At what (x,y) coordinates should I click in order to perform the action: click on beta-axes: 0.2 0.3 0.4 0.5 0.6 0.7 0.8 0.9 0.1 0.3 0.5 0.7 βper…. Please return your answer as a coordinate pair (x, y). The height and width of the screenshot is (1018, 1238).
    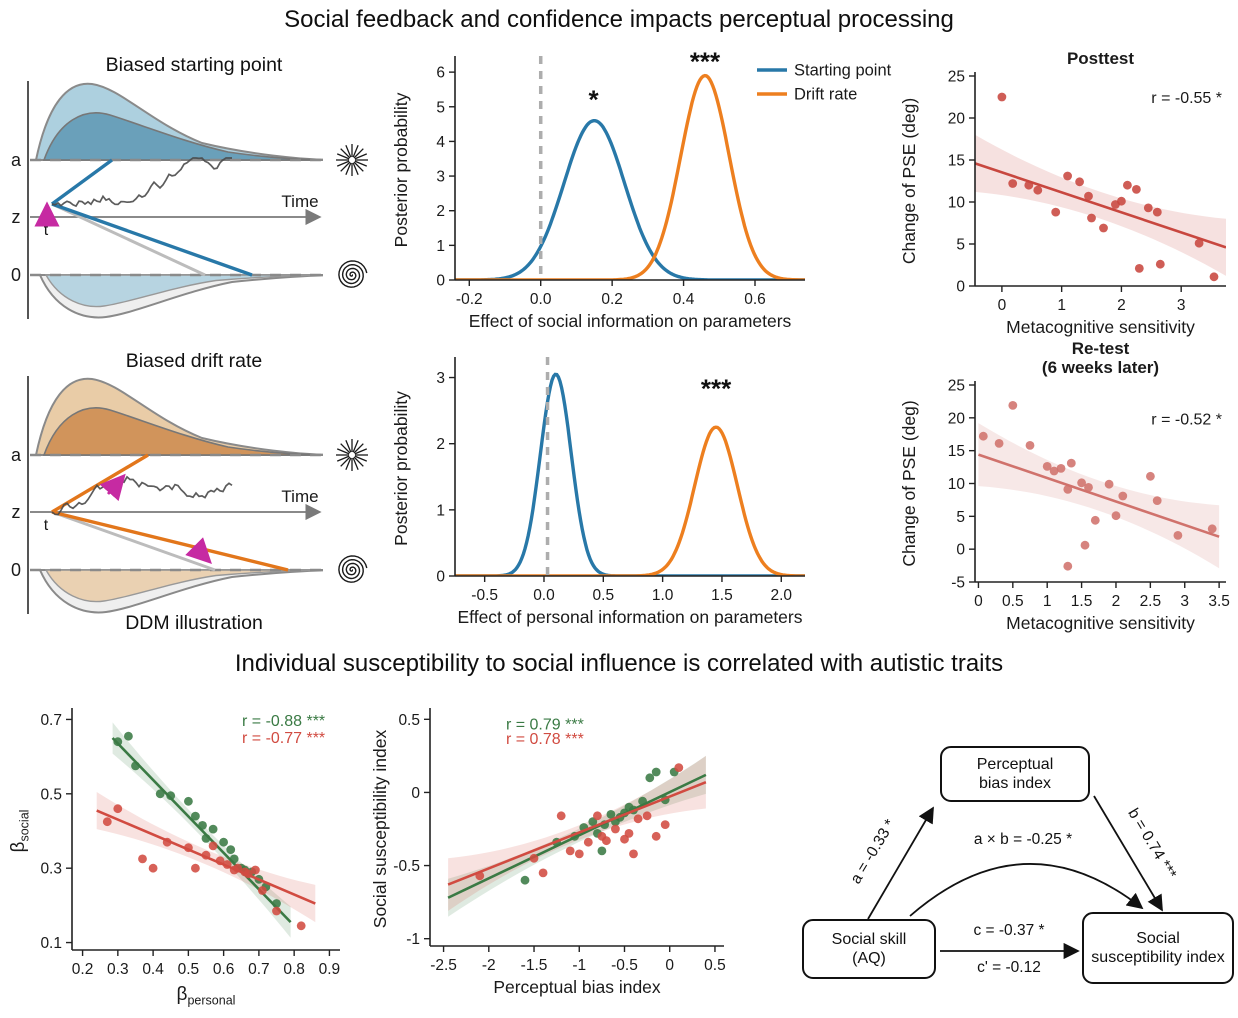
    Looking at the image, I should click on (174, 858).